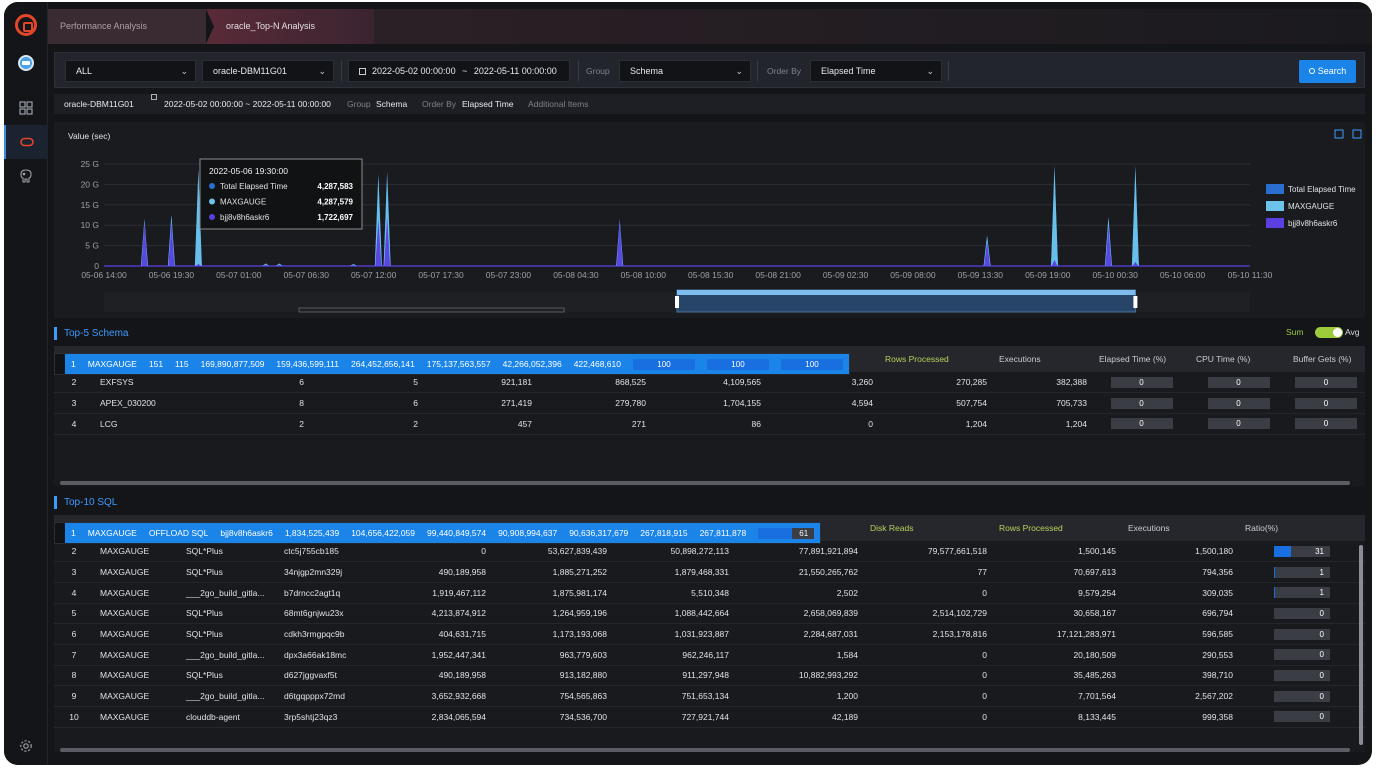 The width and height of the screenshot is (1376, 768). I want to click on column-header: Ratio(%), so click(1302, 528).